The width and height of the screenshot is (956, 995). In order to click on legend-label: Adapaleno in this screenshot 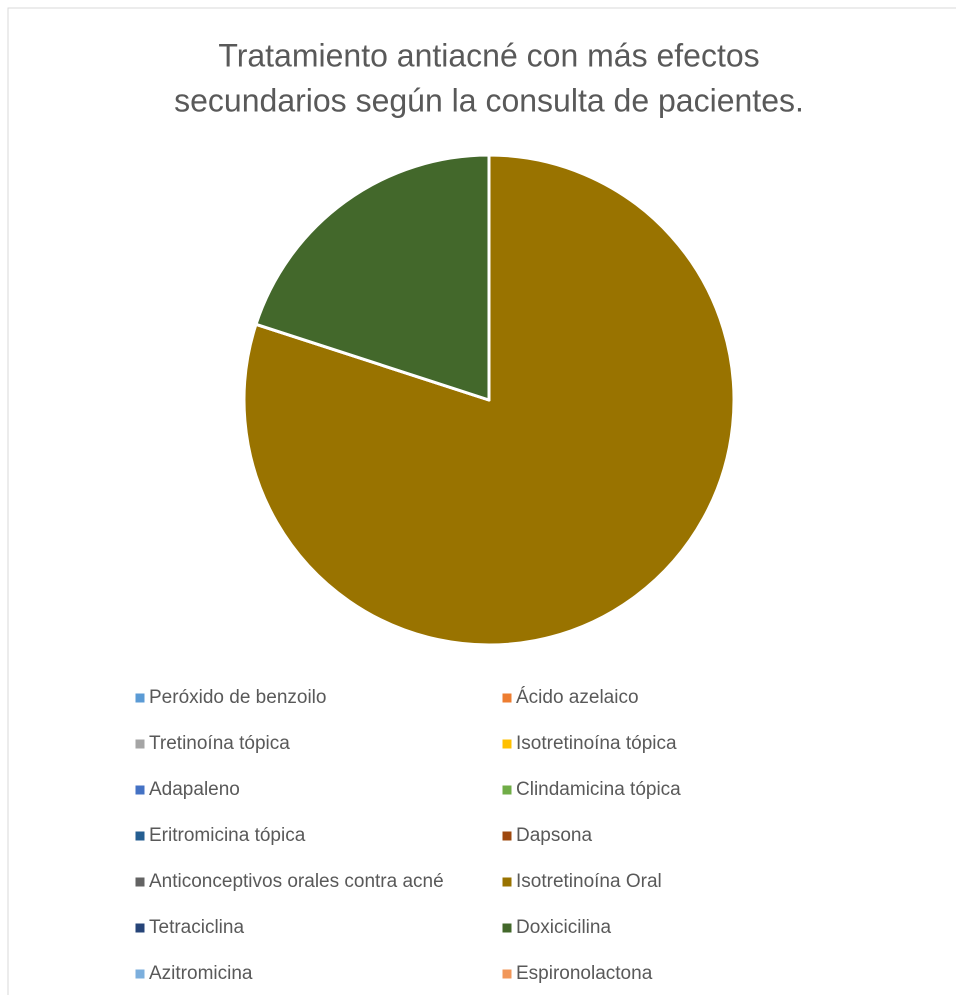, I will do `click(194, 789)`.